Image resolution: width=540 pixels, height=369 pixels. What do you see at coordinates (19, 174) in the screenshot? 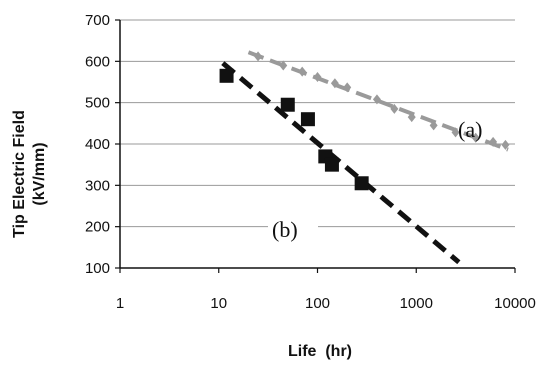
I see `y-axis-title-line1: Tip Electric Field` at bounding box center [19, 174].